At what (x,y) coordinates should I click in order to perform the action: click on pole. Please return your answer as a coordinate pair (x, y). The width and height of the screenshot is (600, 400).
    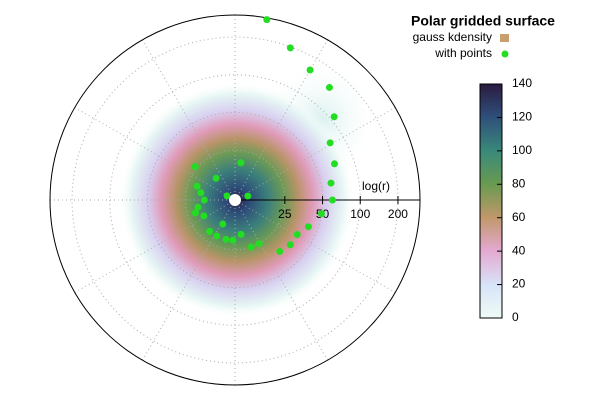
    Looking at the image, I should click on (235, 200).